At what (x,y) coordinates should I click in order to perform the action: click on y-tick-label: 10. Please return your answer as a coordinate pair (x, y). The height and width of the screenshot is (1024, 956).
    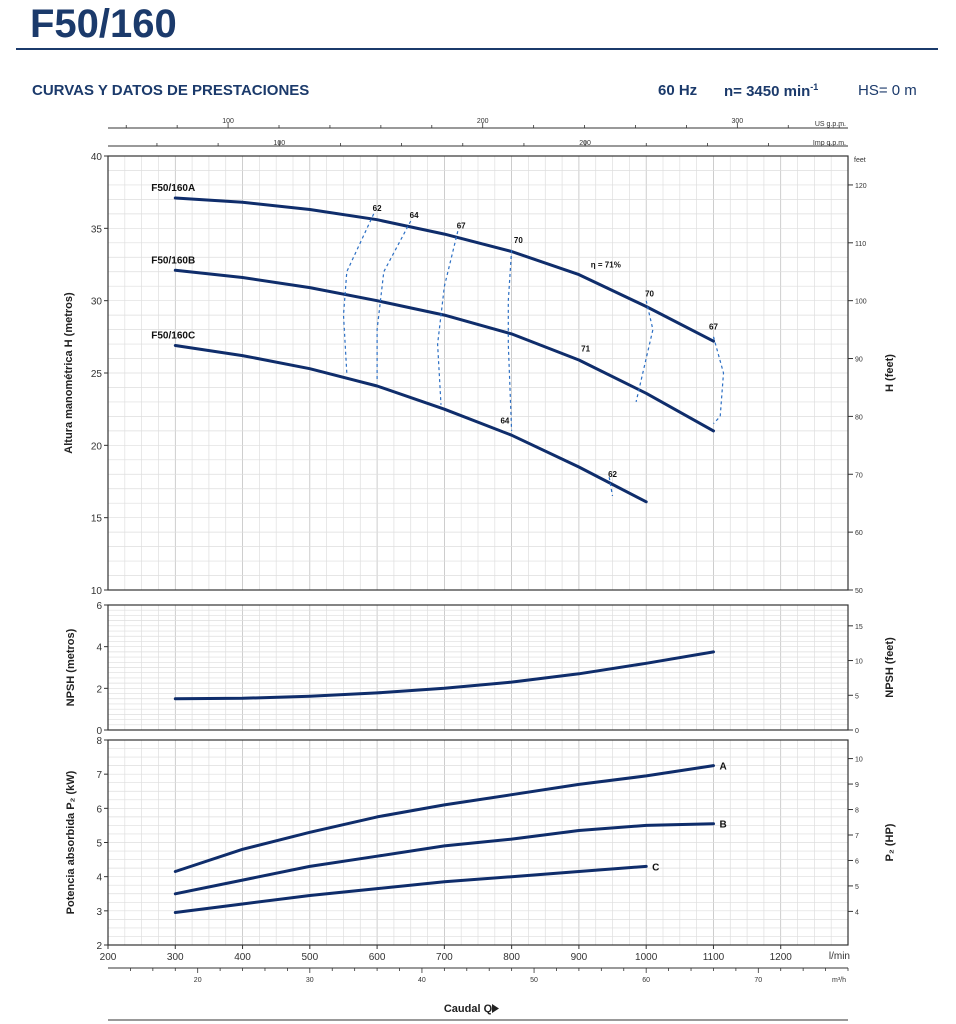
    Looking at the image, I should click on (97, 591).